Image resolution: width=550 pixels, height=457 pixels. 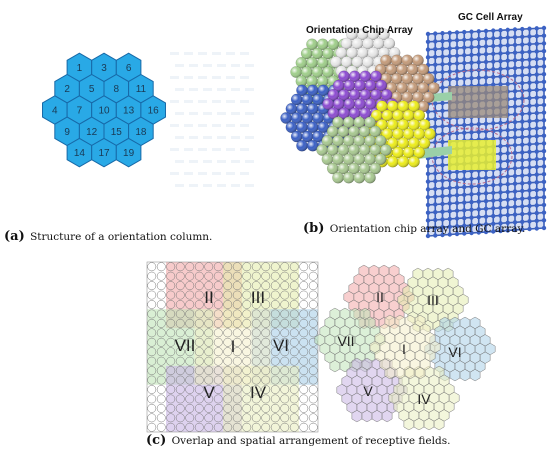 What do you see at coordinates (209, 392) in the screenshot?
I see `left-field-label: V` at bounding box center [209, 392].